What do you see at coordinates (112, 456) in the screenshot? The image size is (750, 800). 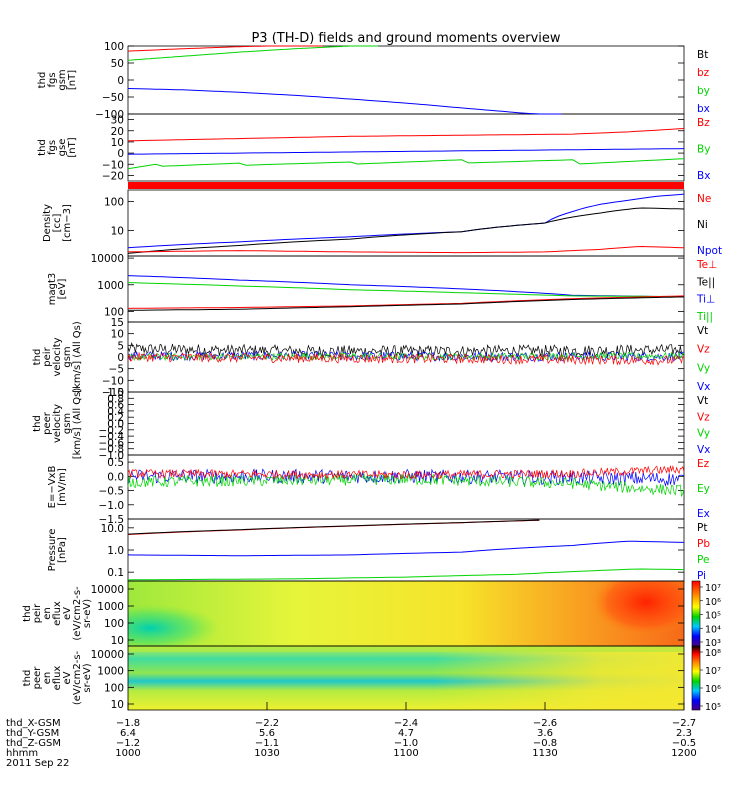 I see `ytick-label: −1.0` at bounding box center [112, 456].